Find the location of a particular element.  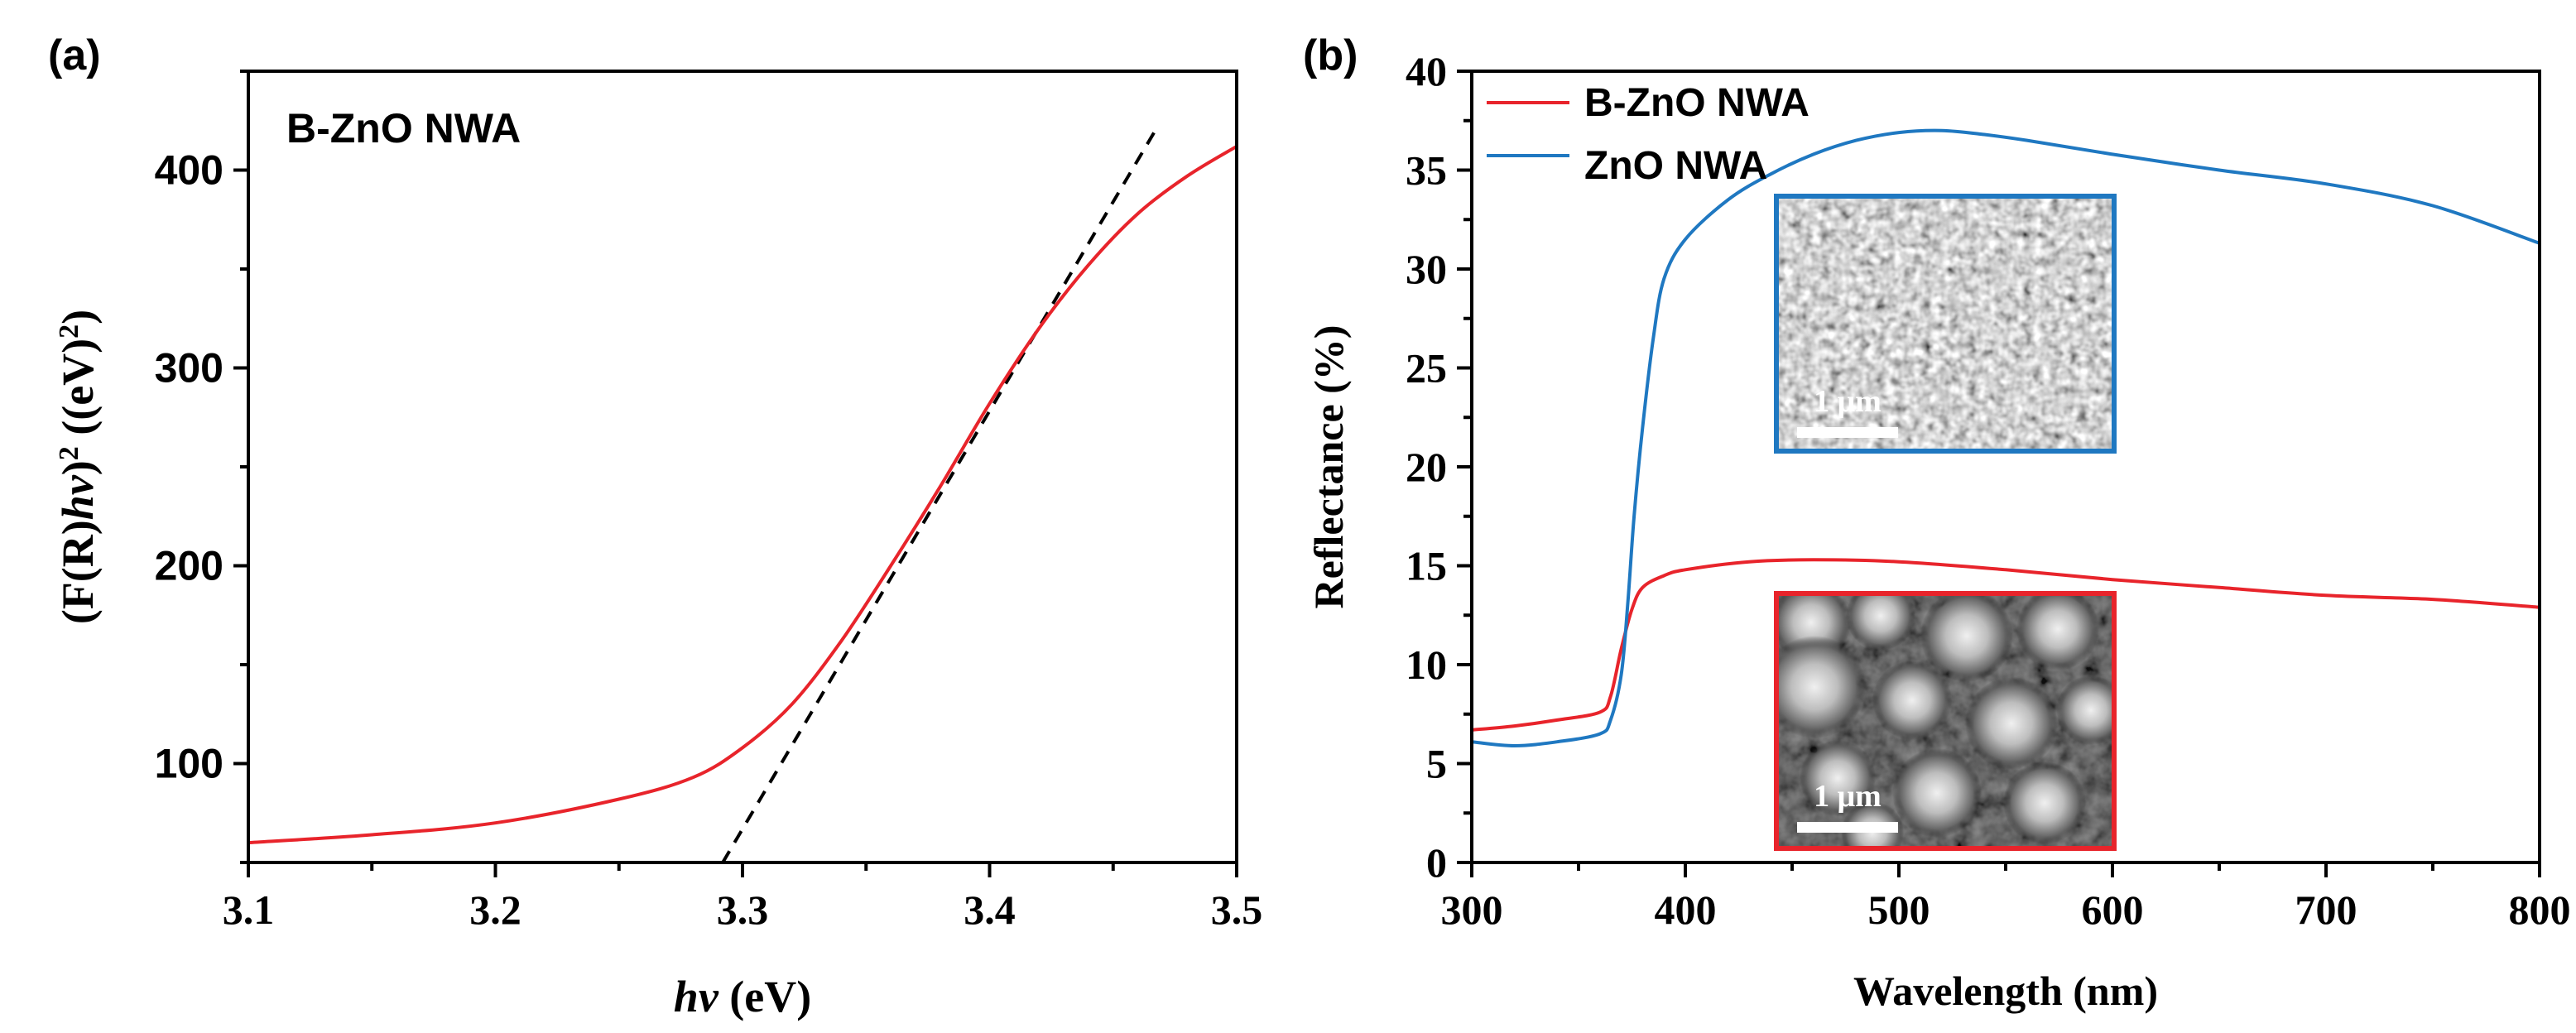

inset-sem-b-zno: 1 μm is located at coordinates (1945, 721).